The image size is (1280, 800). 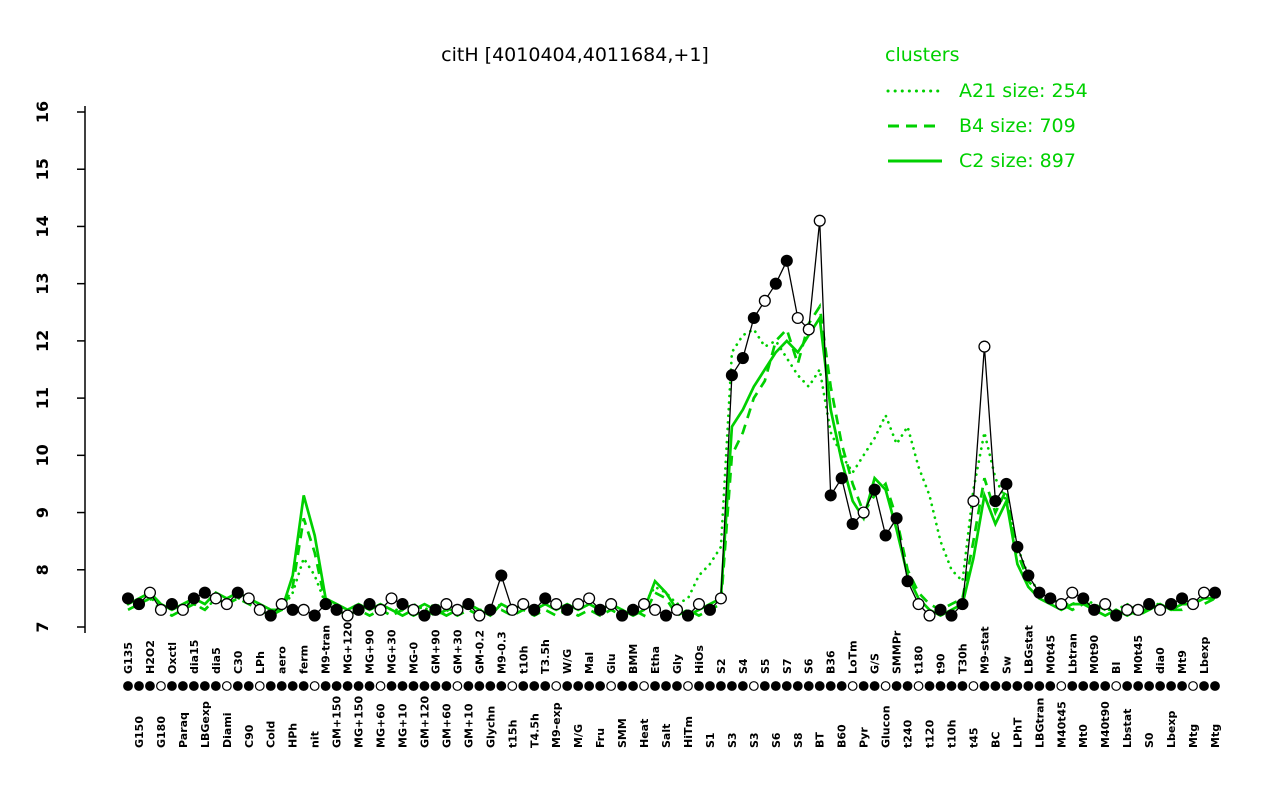 What do you see at coordinates (919, 659) in the screenshot?
I see `svg-text: t180` at bounding box center [919, 659].